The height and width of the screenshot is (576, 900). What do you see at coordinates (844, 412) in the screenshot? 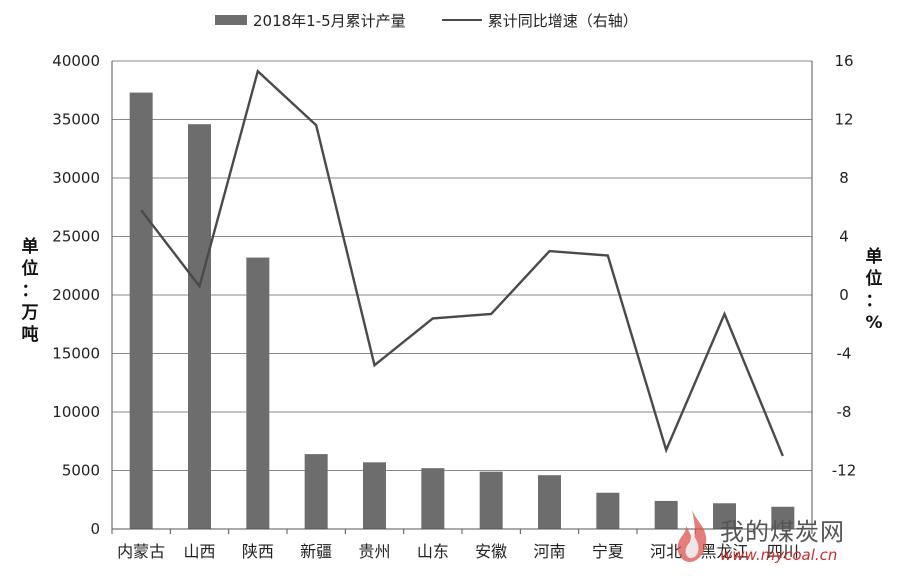
I see `right-tick-label: -8` at bounding box center [844, 412].